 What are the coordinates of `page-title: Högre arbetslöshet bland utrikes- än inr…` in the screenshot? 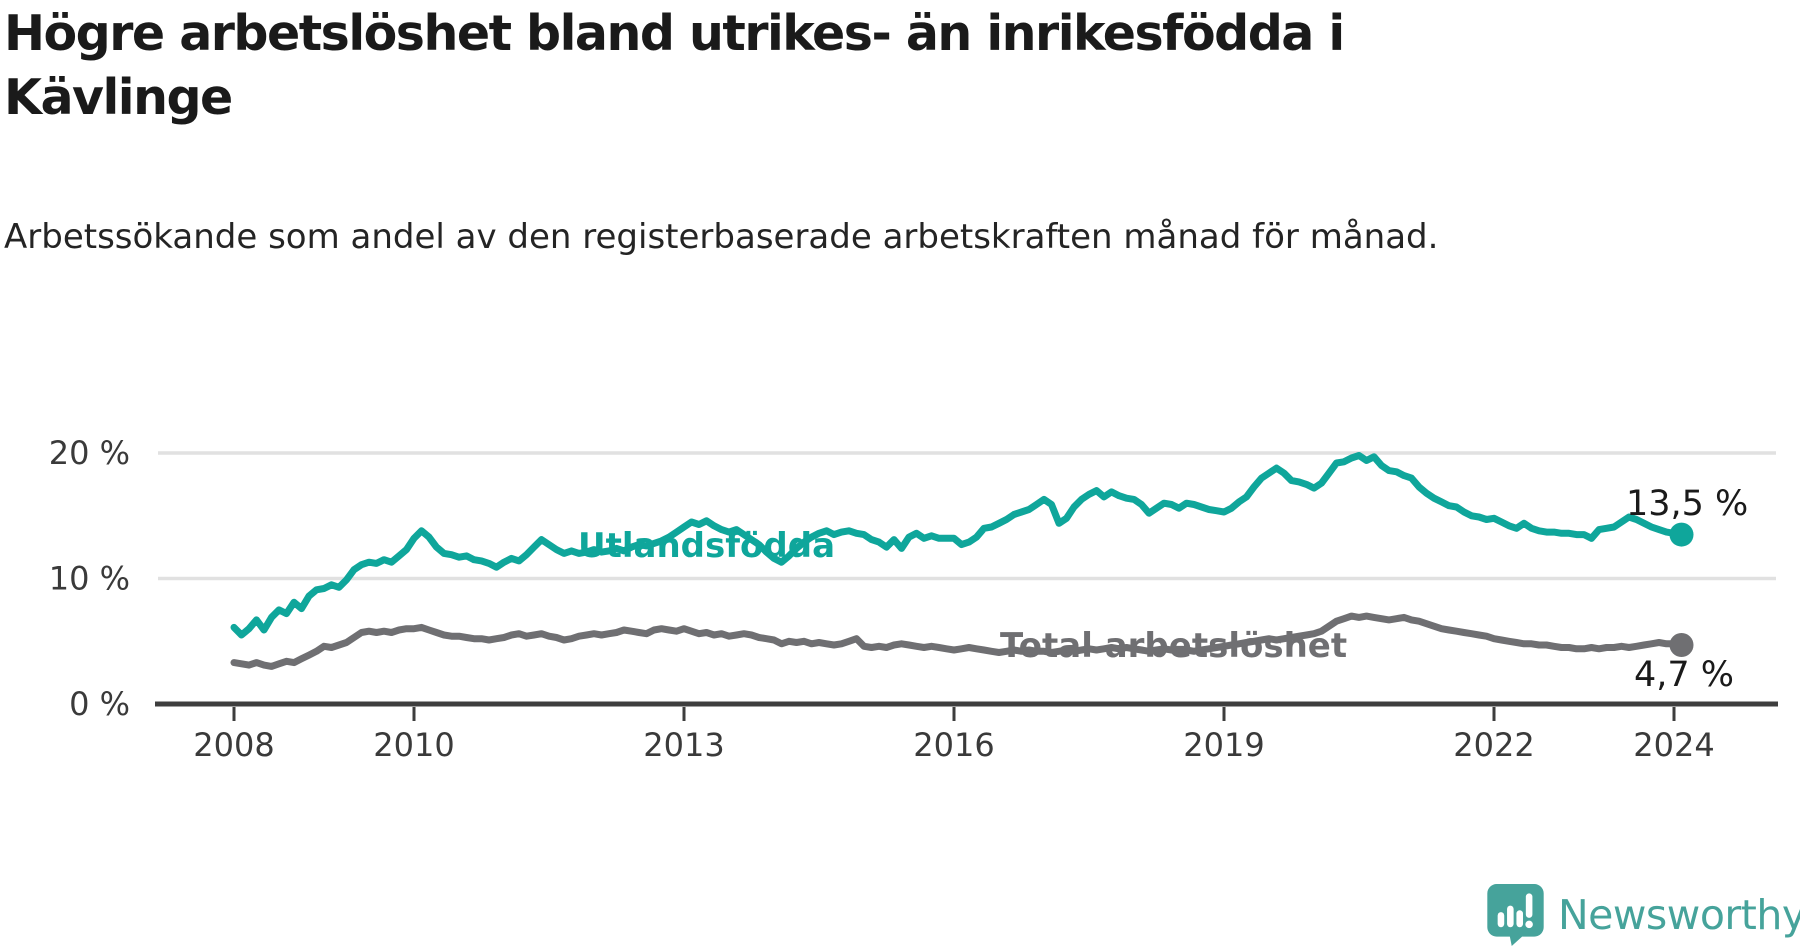 It's located at (674, 65).